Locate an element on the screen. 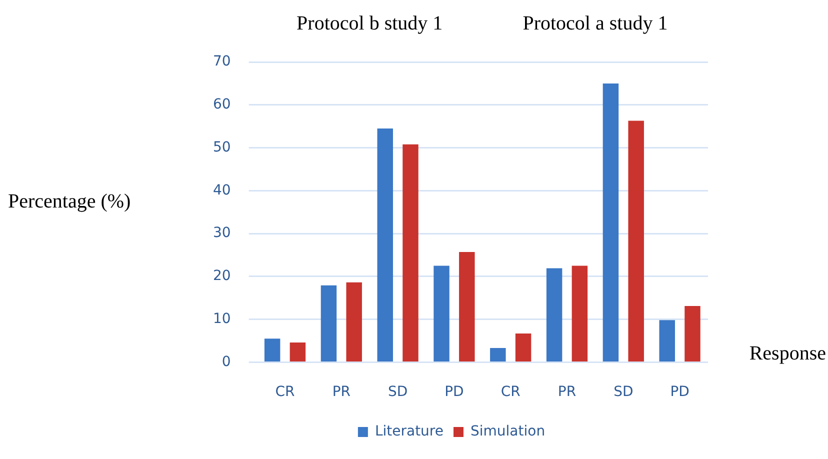 The height and width of the screenshot is (459, 828). x-axis-title: Response is located at coordinates (787, 353).